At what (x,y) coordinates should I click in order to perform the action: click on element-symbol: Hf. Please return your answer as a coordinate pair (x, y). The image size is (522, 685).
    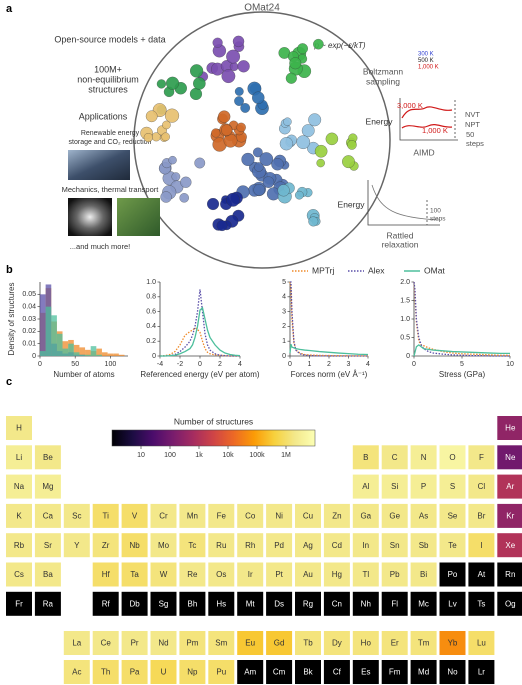
    Looking at the image, I should click on (106, 574).